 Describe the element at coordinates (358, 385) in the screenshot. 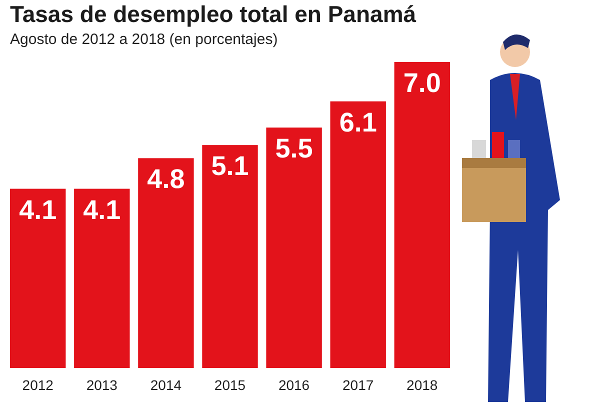

I see `x-tick-label: 2017` at that location.